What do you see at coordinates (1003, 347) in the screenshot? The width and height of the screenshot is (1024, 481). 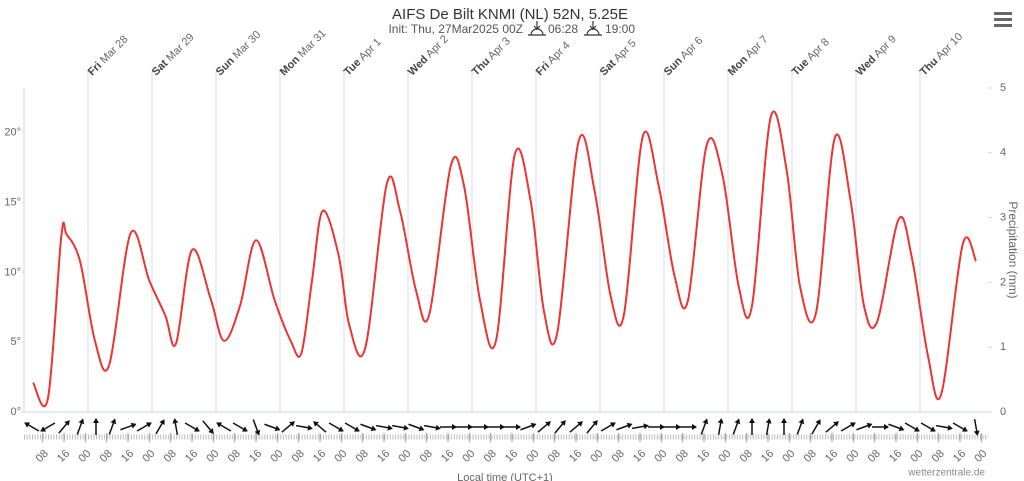 I see `y2-tick-label: 1` at bounding box center [1003, 347].